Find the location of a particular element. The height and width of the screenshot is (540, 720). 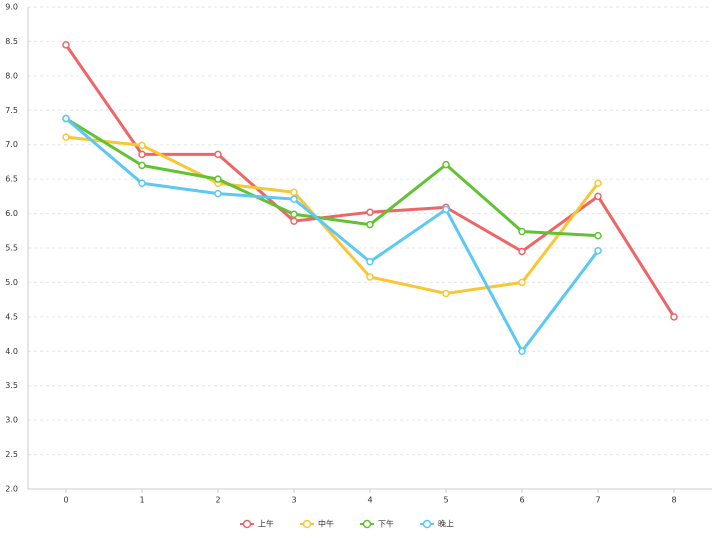

legend-item: 晚上 is located at coordinates (437, 524).